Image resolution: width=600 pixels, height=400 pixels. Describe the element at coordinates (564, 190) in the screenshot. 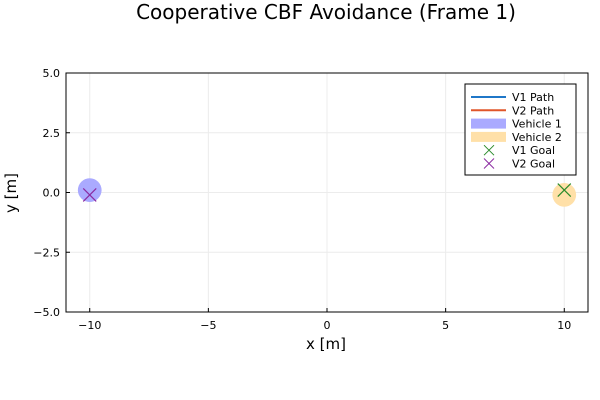

I see `v1-goal-marker` at that location.